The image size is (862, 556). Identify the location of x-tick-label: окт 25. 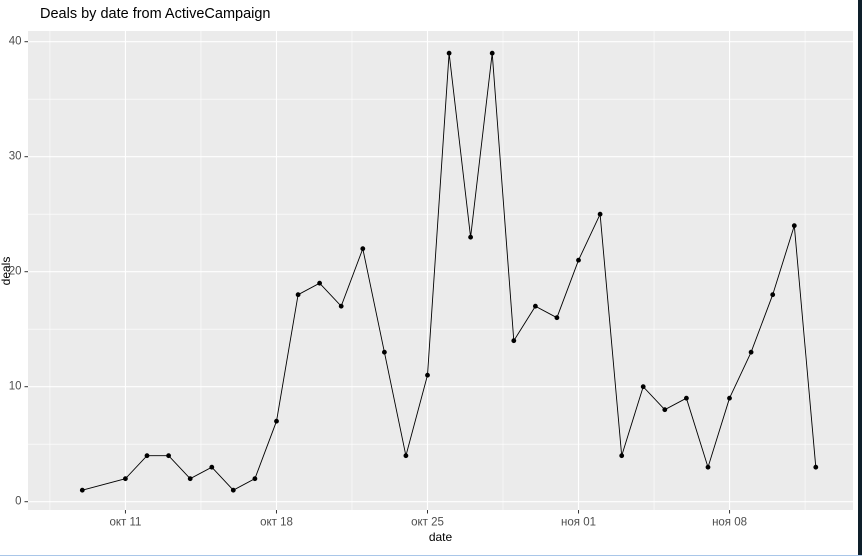
(427, 523).